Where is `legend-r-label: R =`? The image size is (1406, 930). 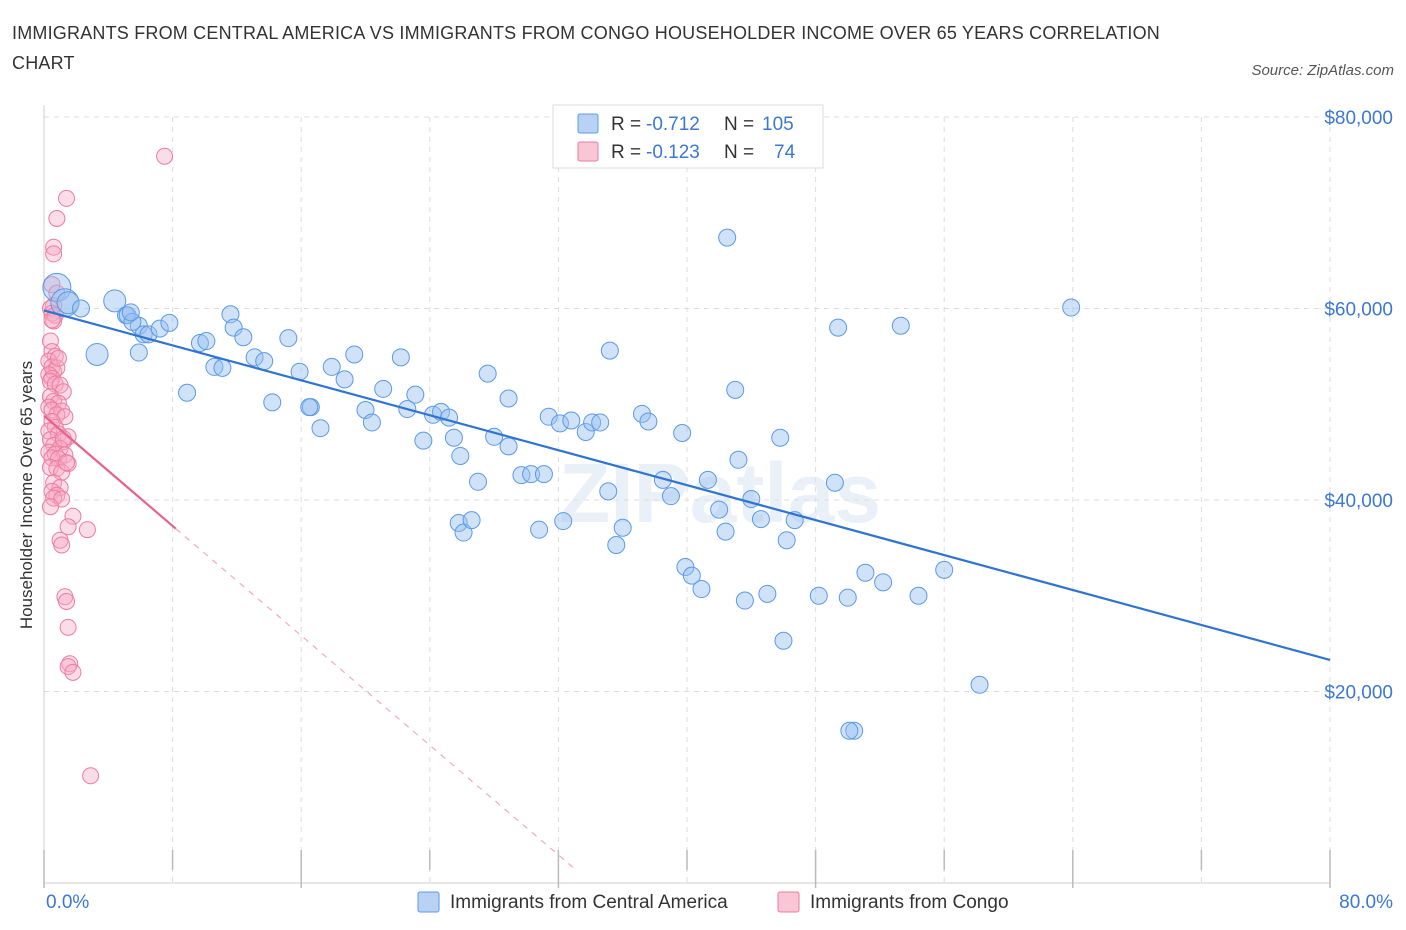
legend-r-label: R = is located at coordinates (626, 152).